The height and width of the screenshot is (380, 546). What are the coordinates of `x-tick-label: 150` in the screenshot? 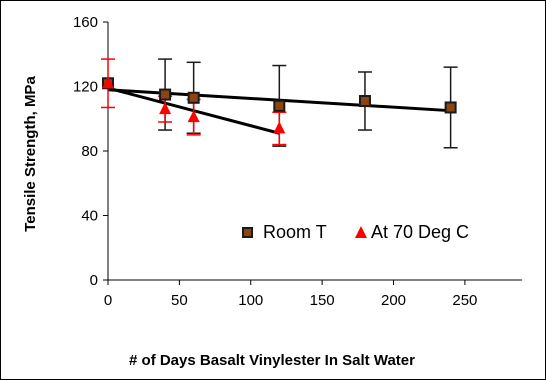 It's located at (322, 300).